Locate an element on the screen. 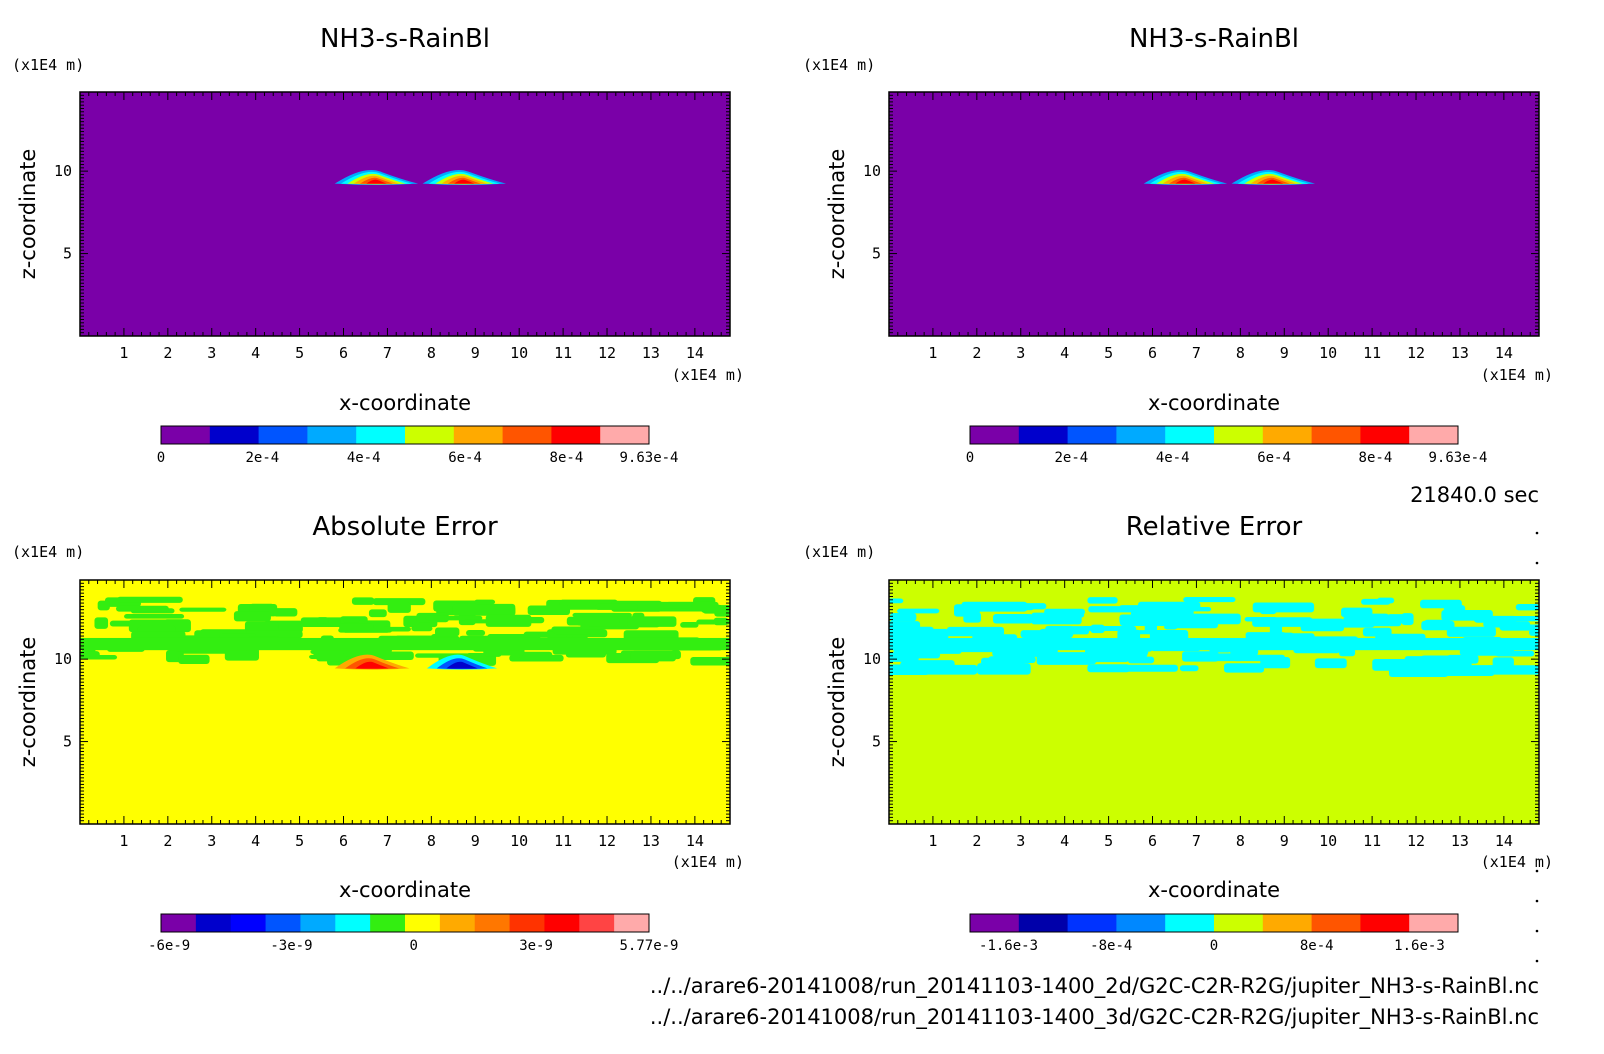  x-tick-label: 12 is located at coordinates (1416, 841).